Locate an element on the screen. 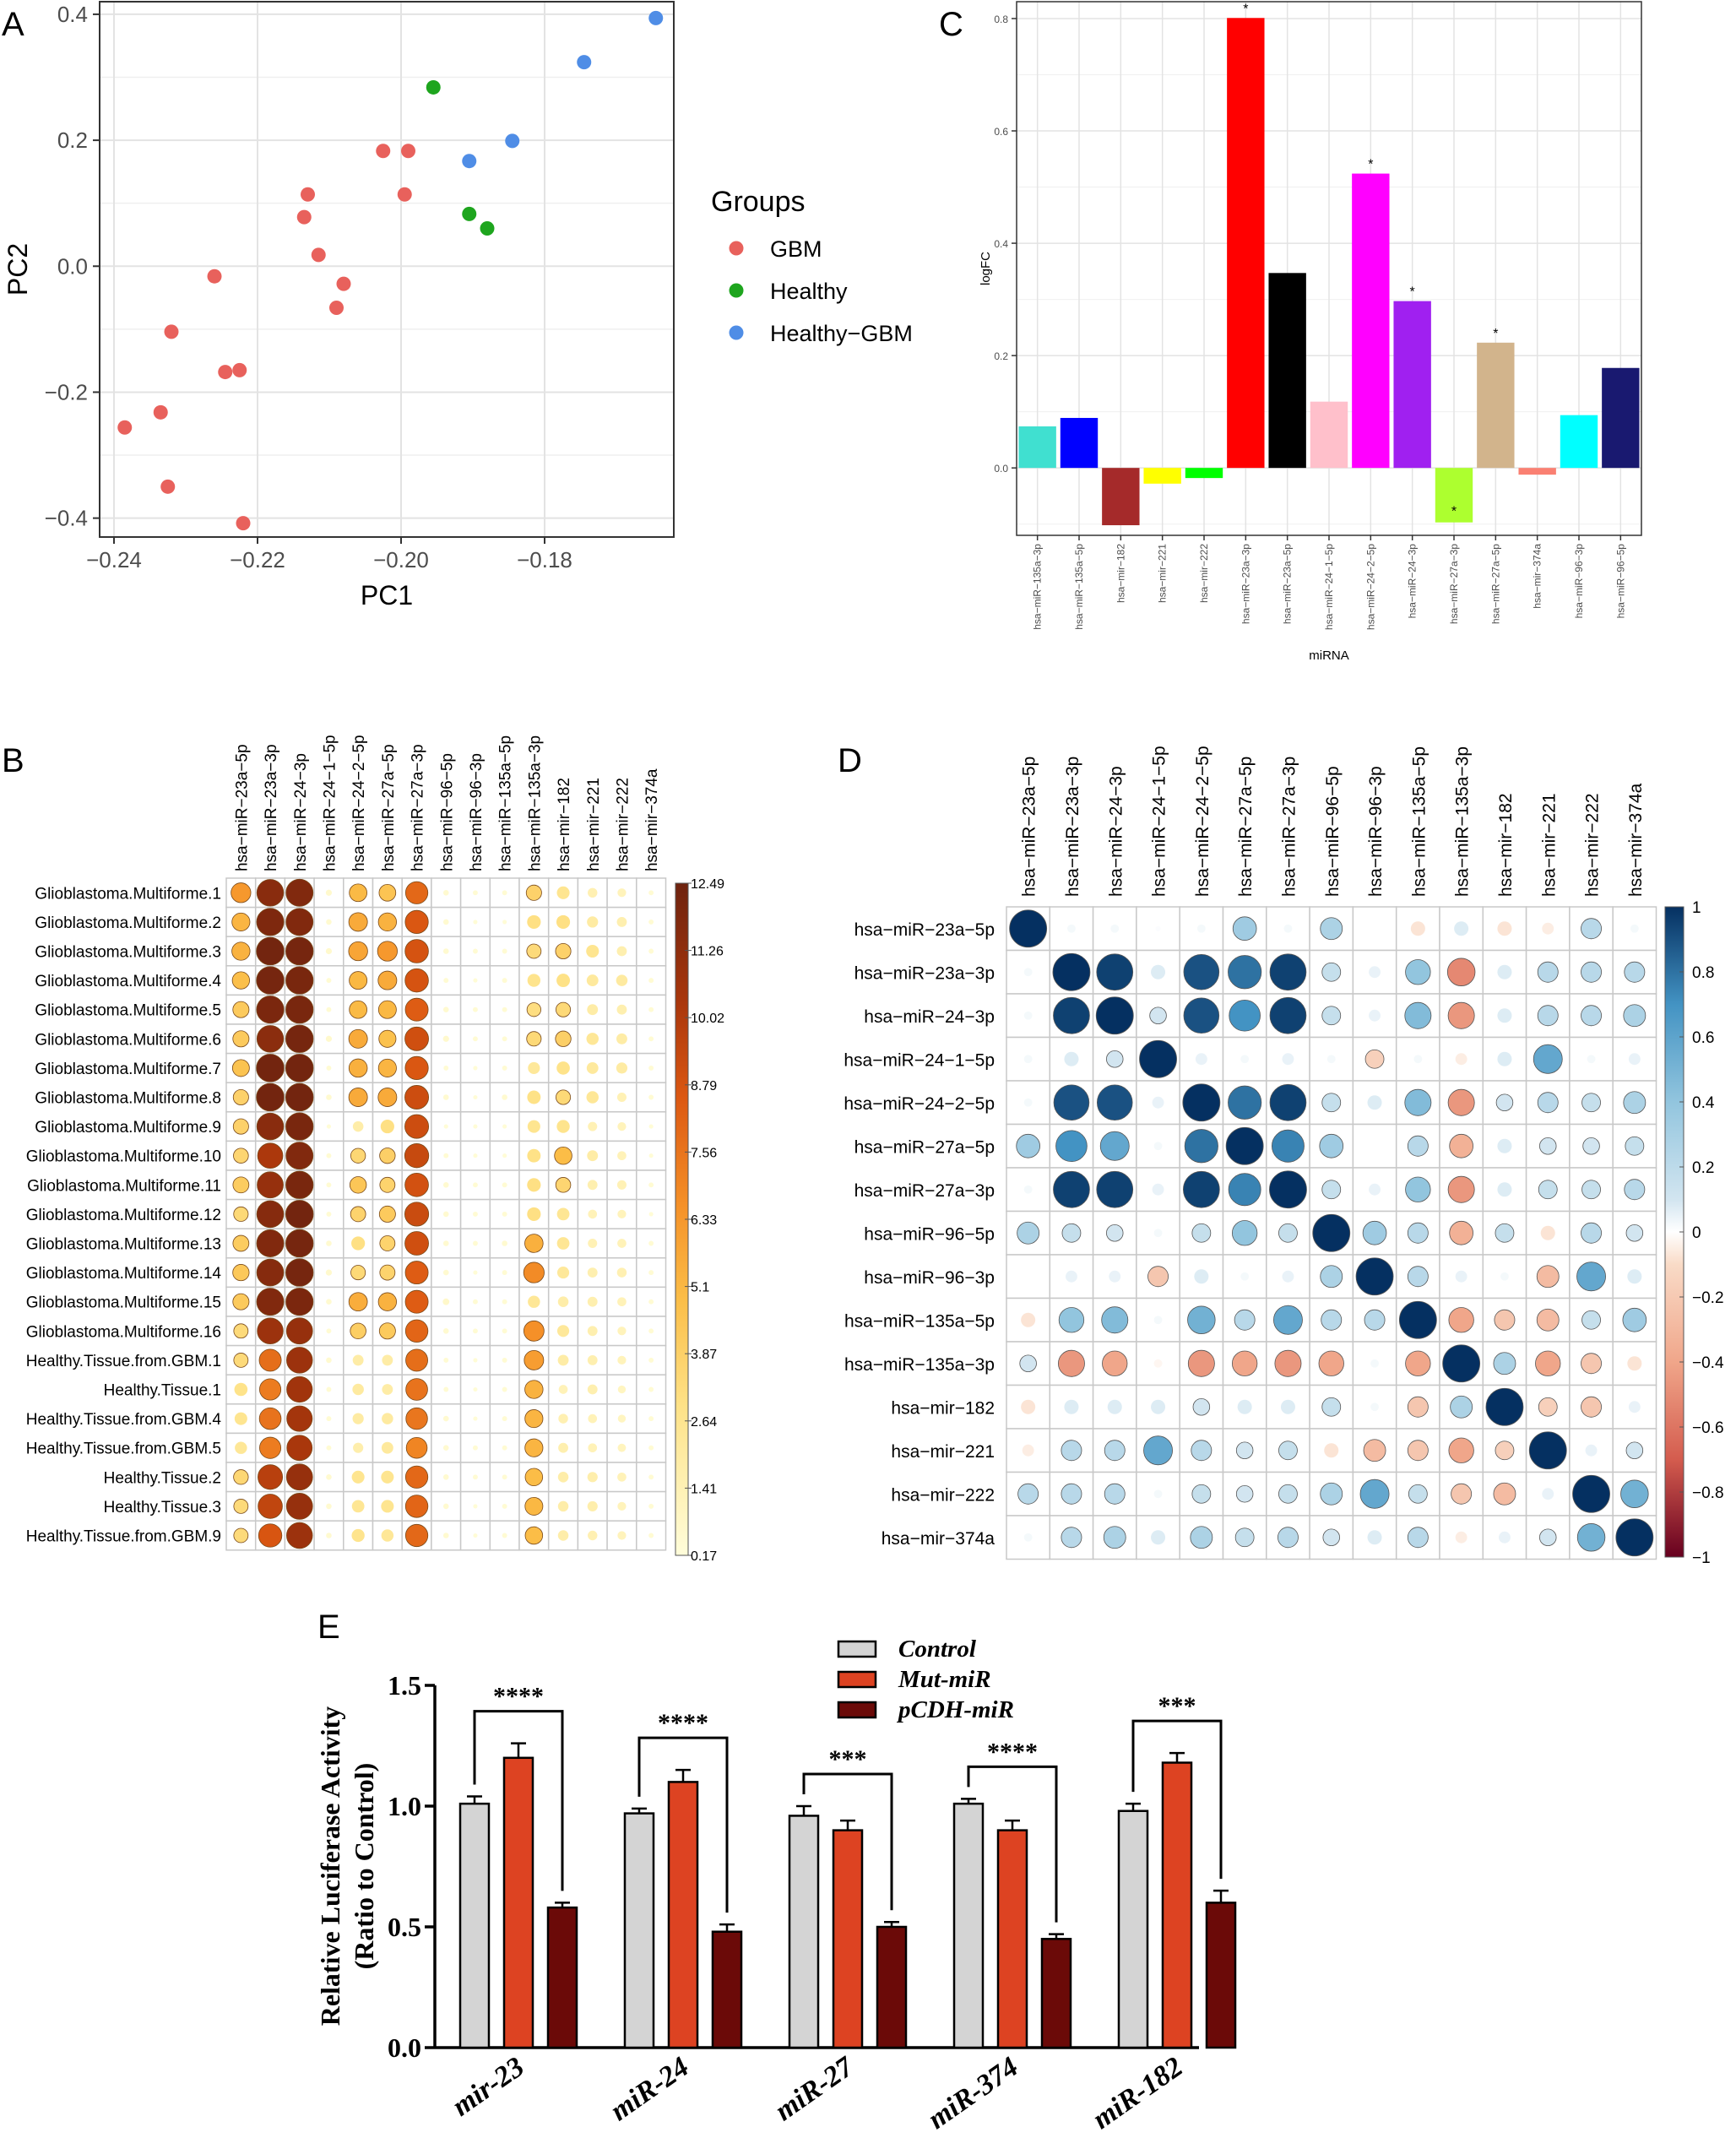 This screenshot has width=1736, height=2154. y-tick-label: −0.4 is located at coordinates (66, 518).